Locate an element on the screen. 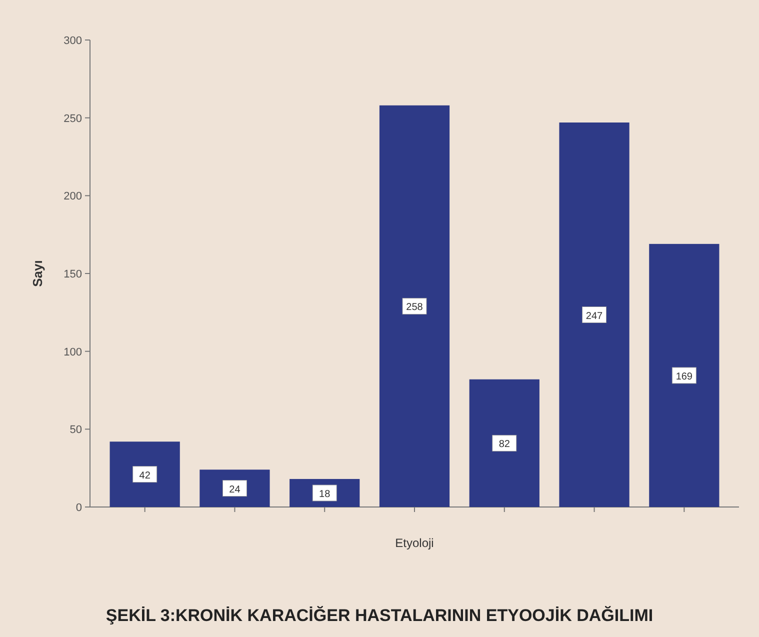 Image resolution: width=759 pixels, height=637 pixels. y-axis-title: Sayı is located at coordinates (37, 273).